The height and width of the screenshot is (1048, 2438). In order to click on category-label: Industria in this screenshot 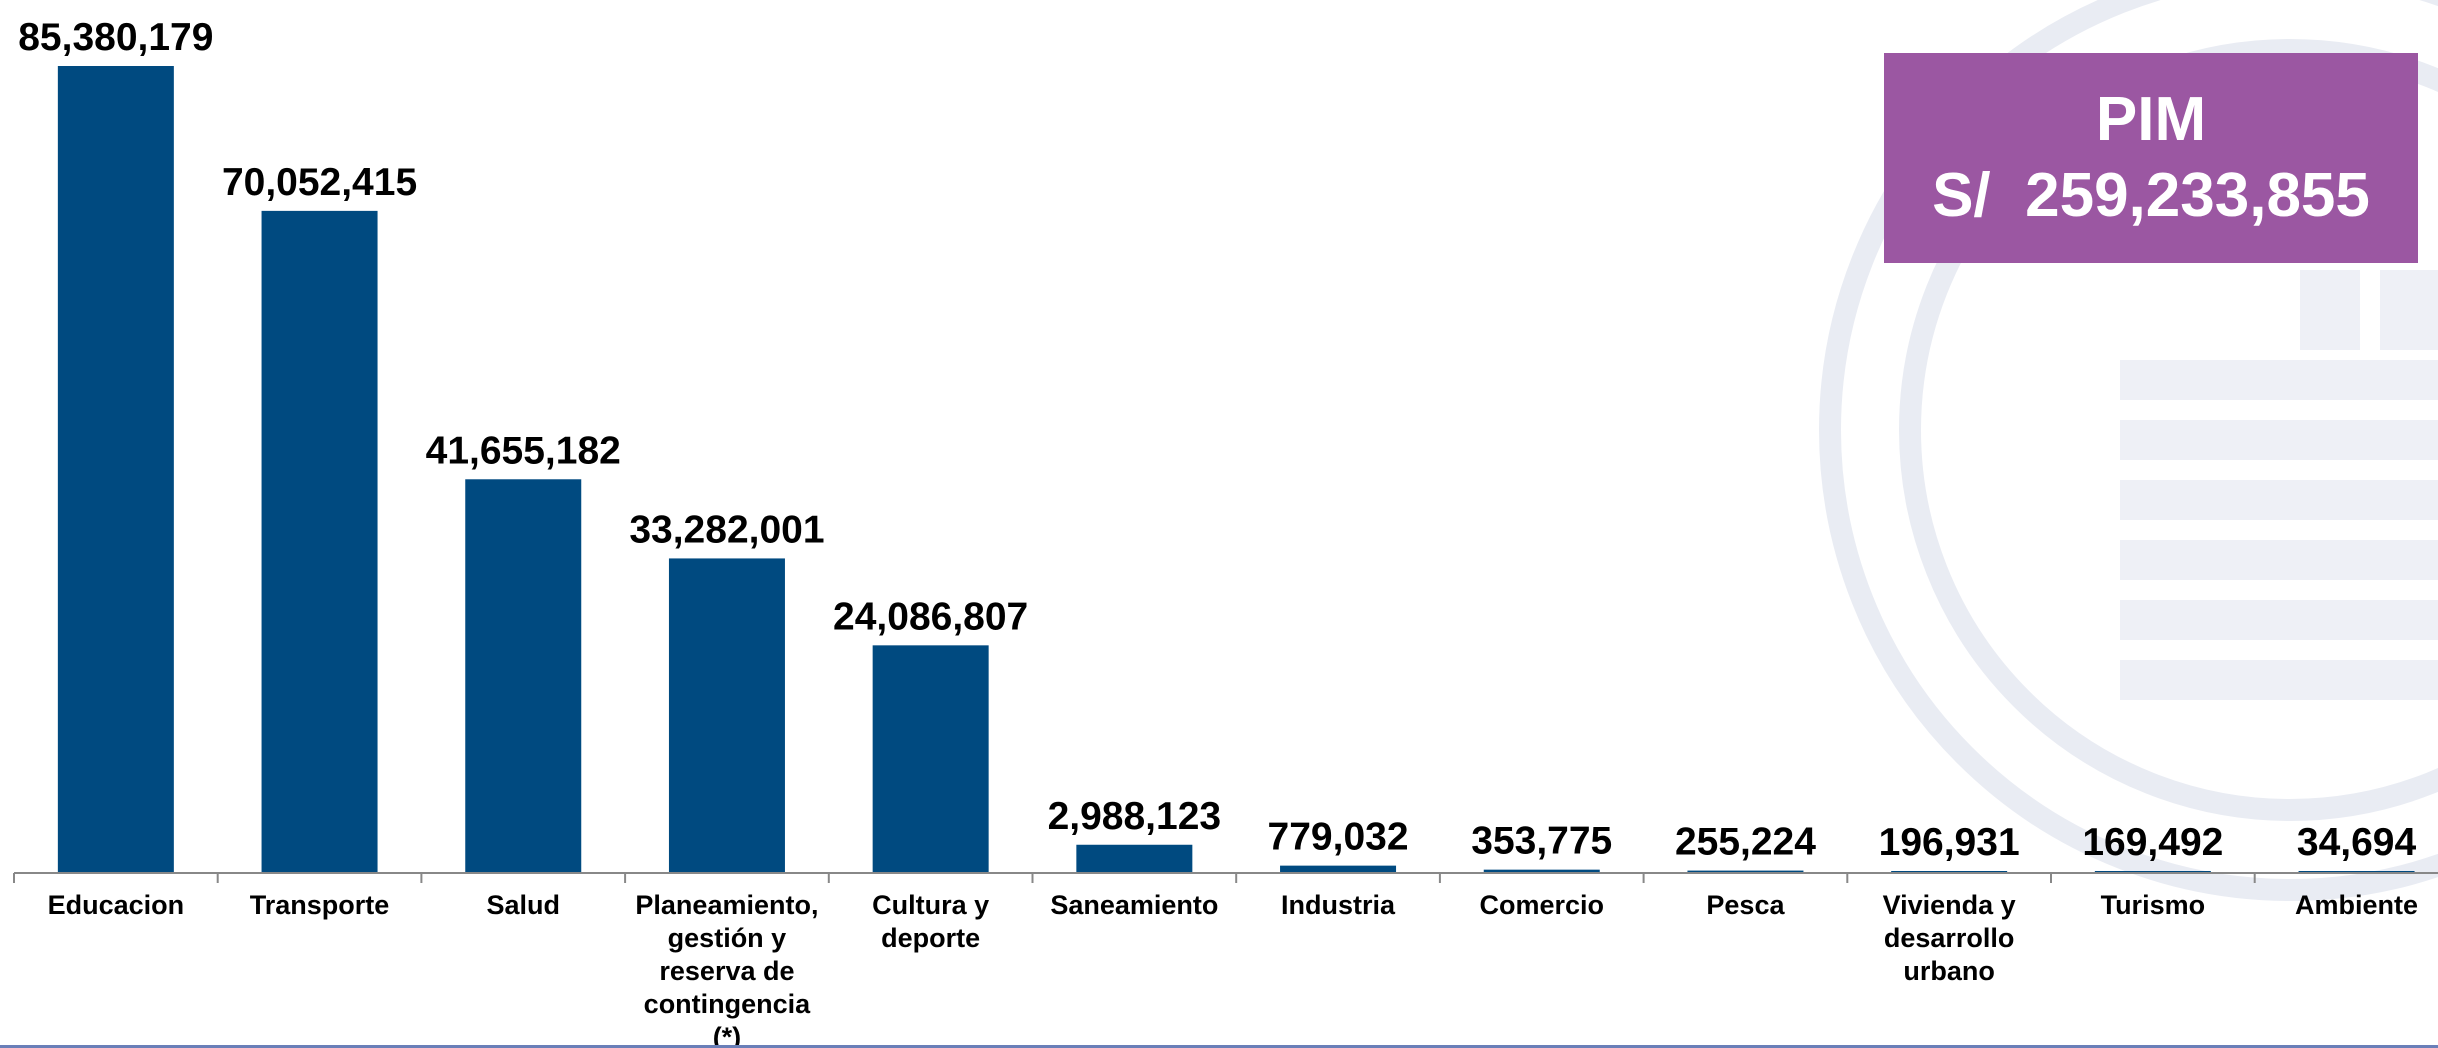, I will do `click(1338, 905)`.